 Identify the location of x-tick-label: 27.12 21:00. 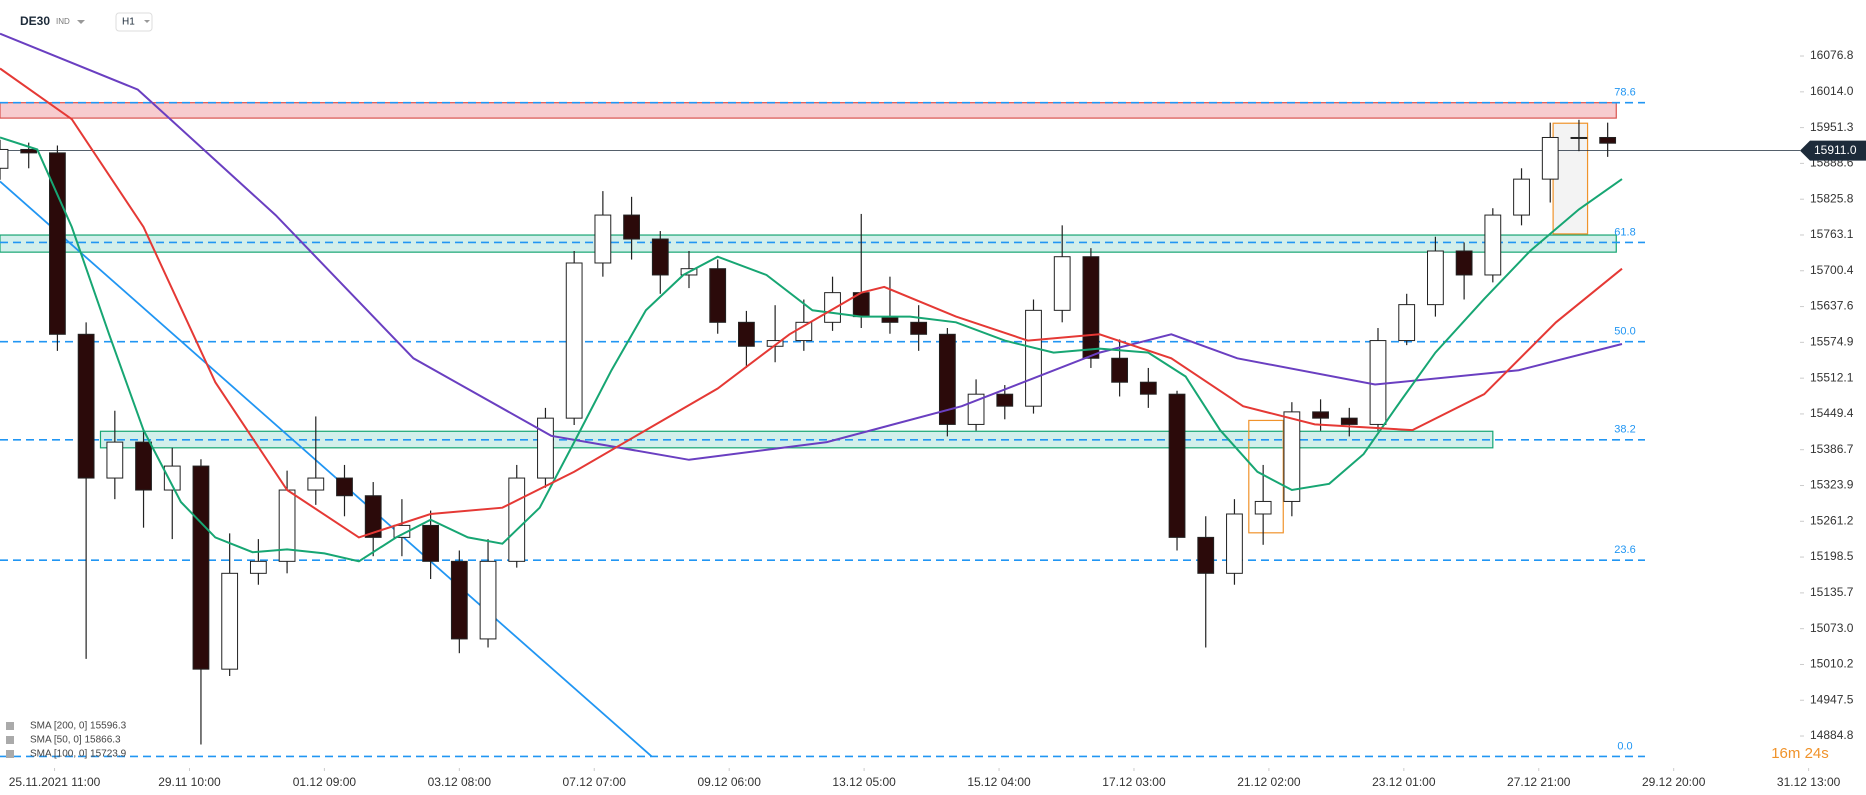
(1539, 782).